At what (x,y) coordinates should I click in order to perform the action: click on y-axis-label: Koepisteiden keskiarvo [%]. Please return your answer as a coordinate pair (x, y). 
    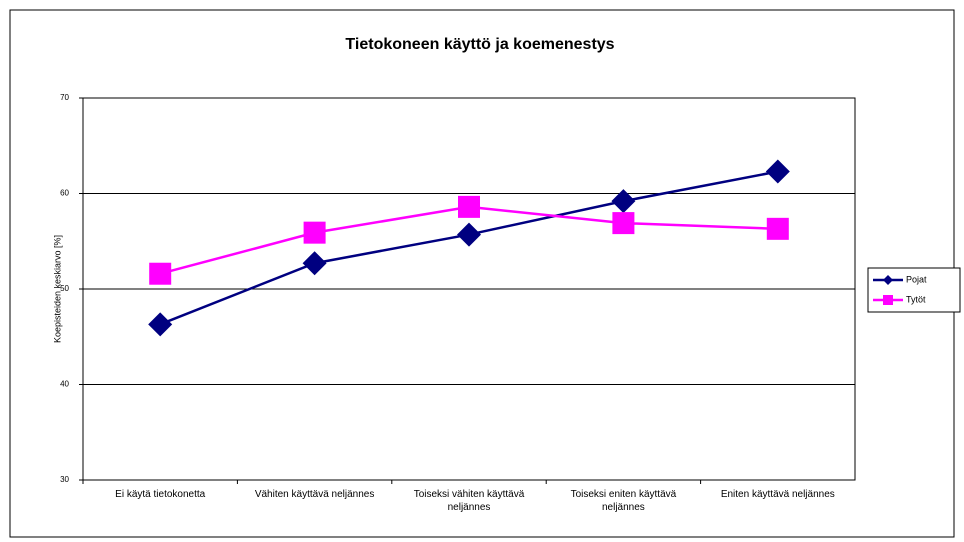
    Looking at the image, I should click on (57, 289).